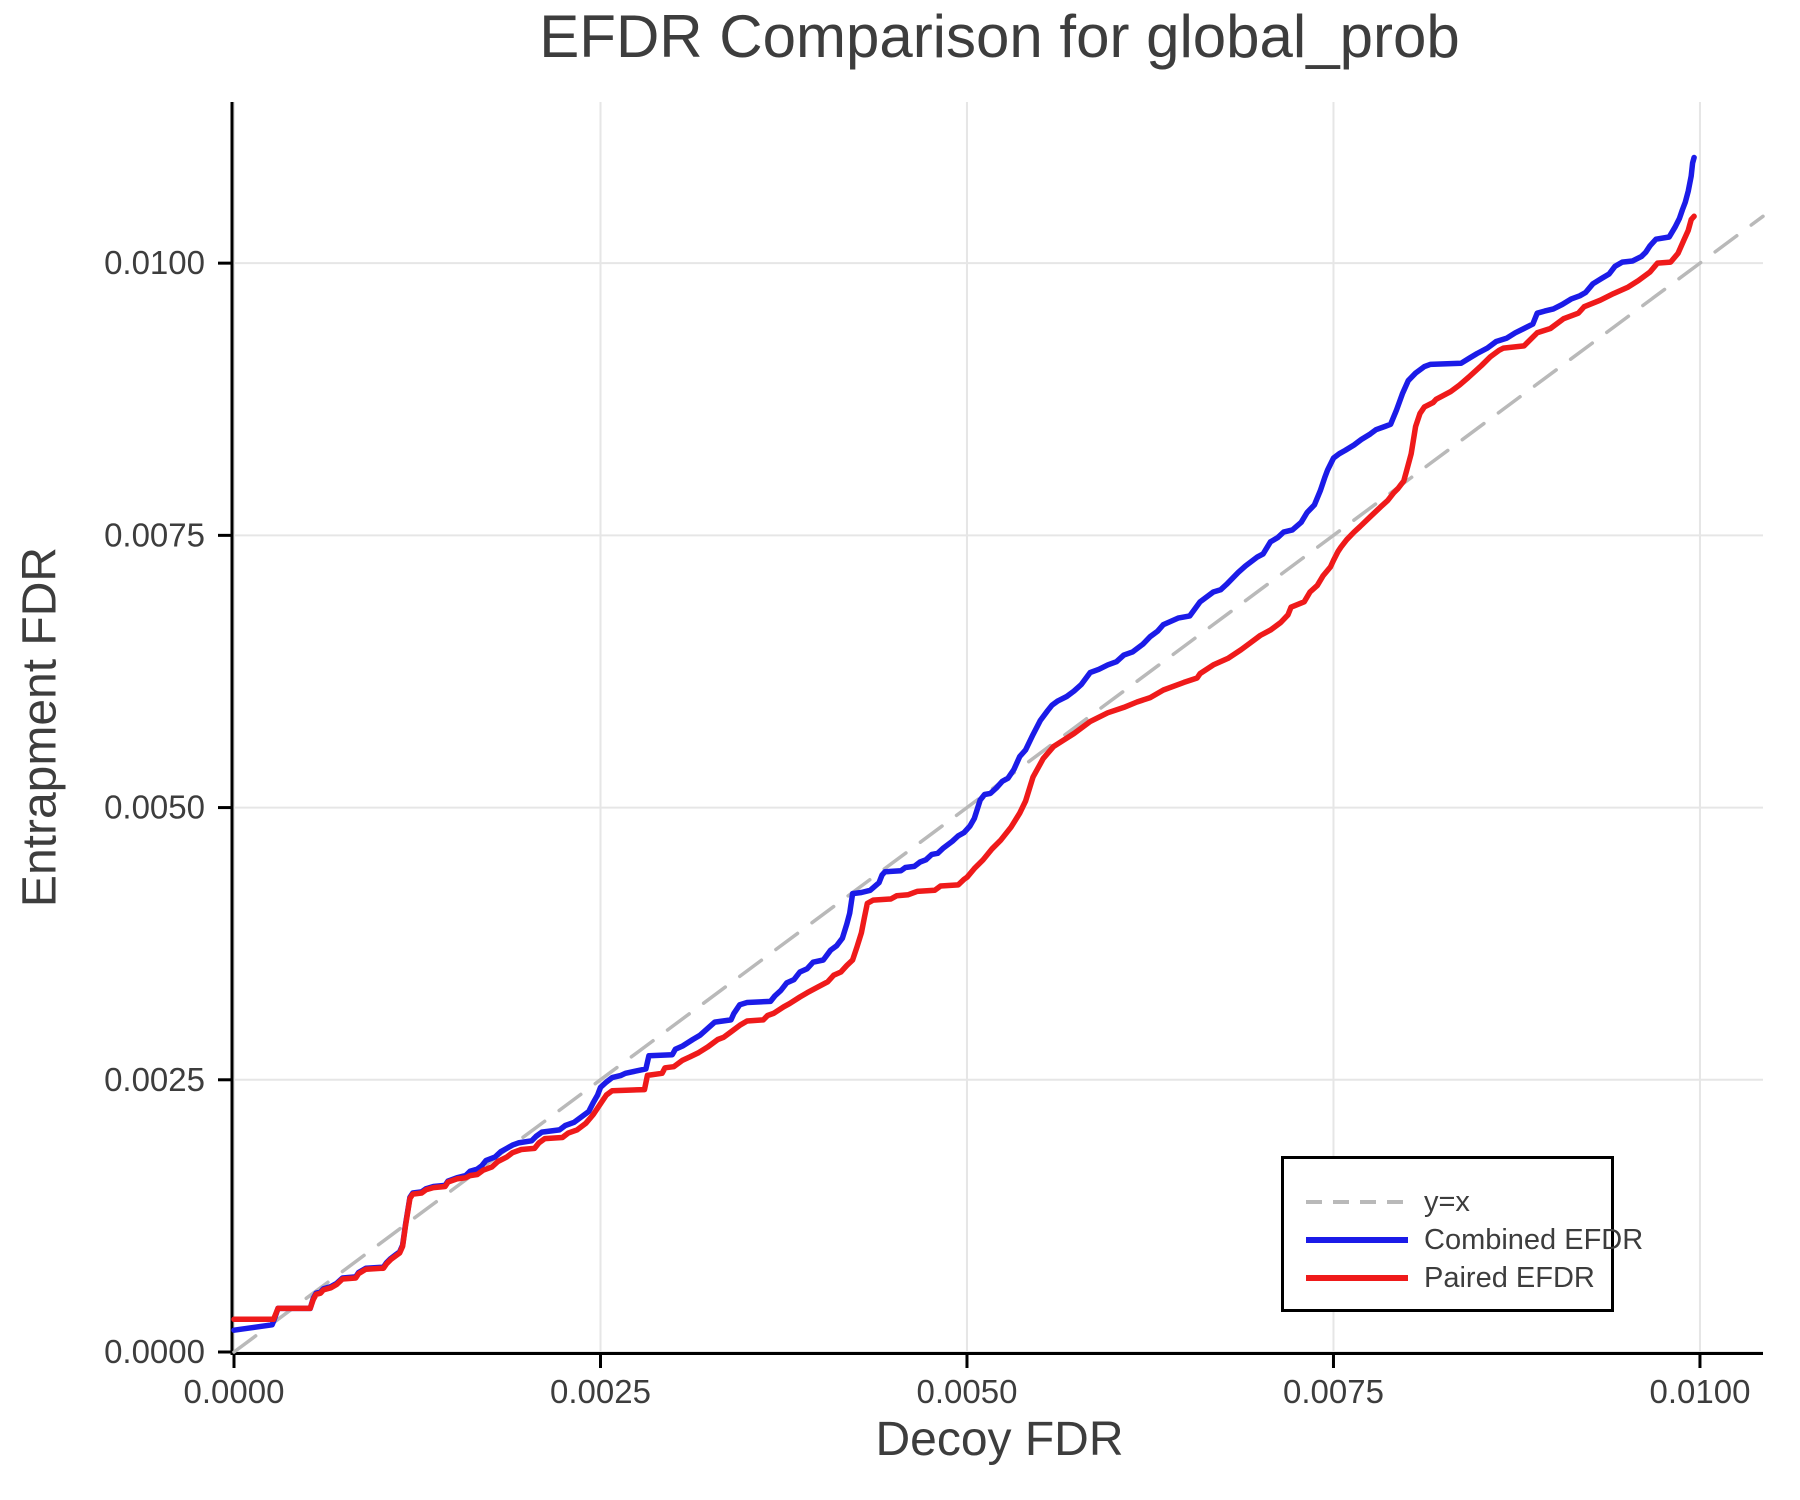  Describe the element at coordinates (1357, 1278) in the screenshot. I see `red-line-sample-icon` at that location.